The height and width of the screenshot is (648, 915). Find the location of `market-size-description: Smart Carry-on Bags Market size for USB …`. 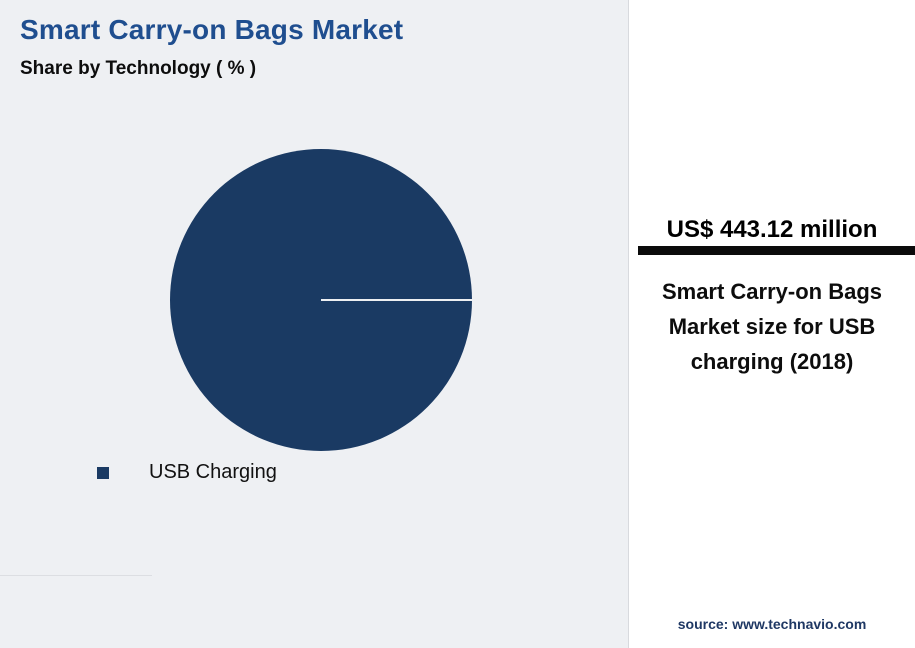

market-size-description: Smart Carry-on Bags Market size for USB … is located at coordinates (772, 326).